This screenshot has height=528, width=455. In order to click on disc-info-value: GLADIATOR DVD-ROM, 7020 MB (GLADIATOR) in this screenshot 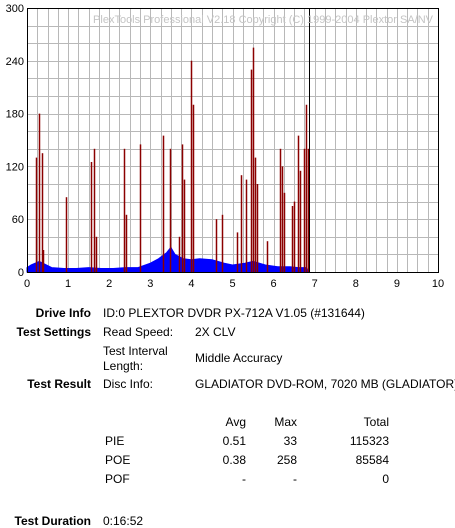, I will do `click(325, 384)`.